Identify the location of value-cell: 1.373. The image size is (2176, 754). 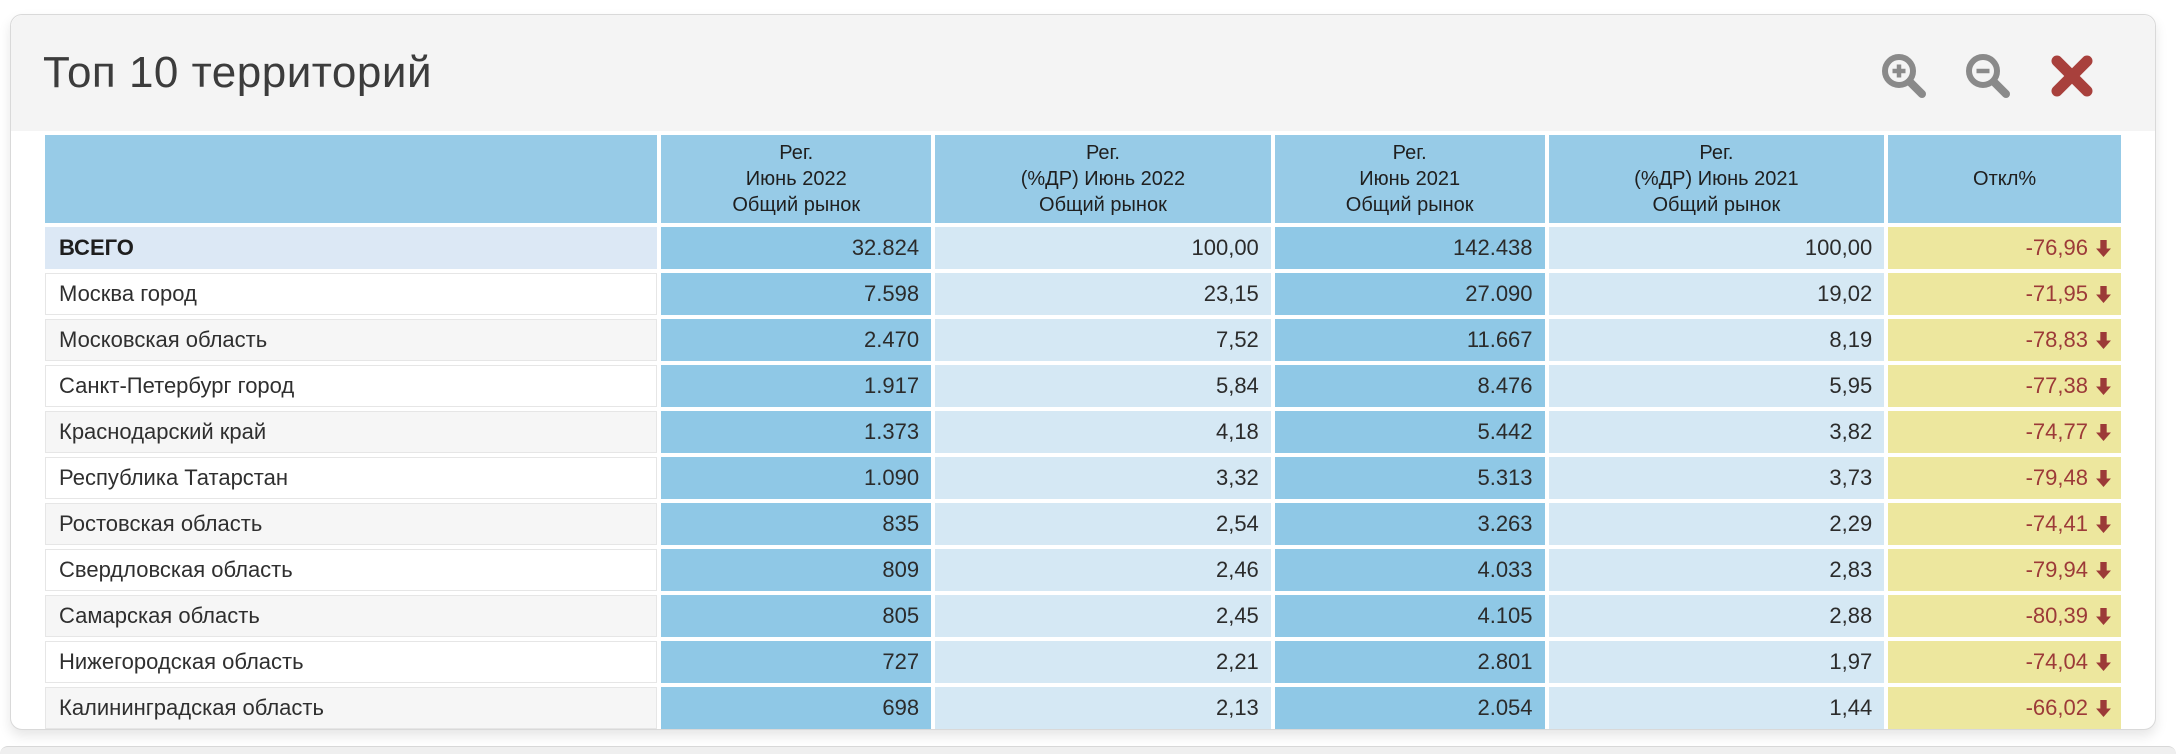
(796, 432).